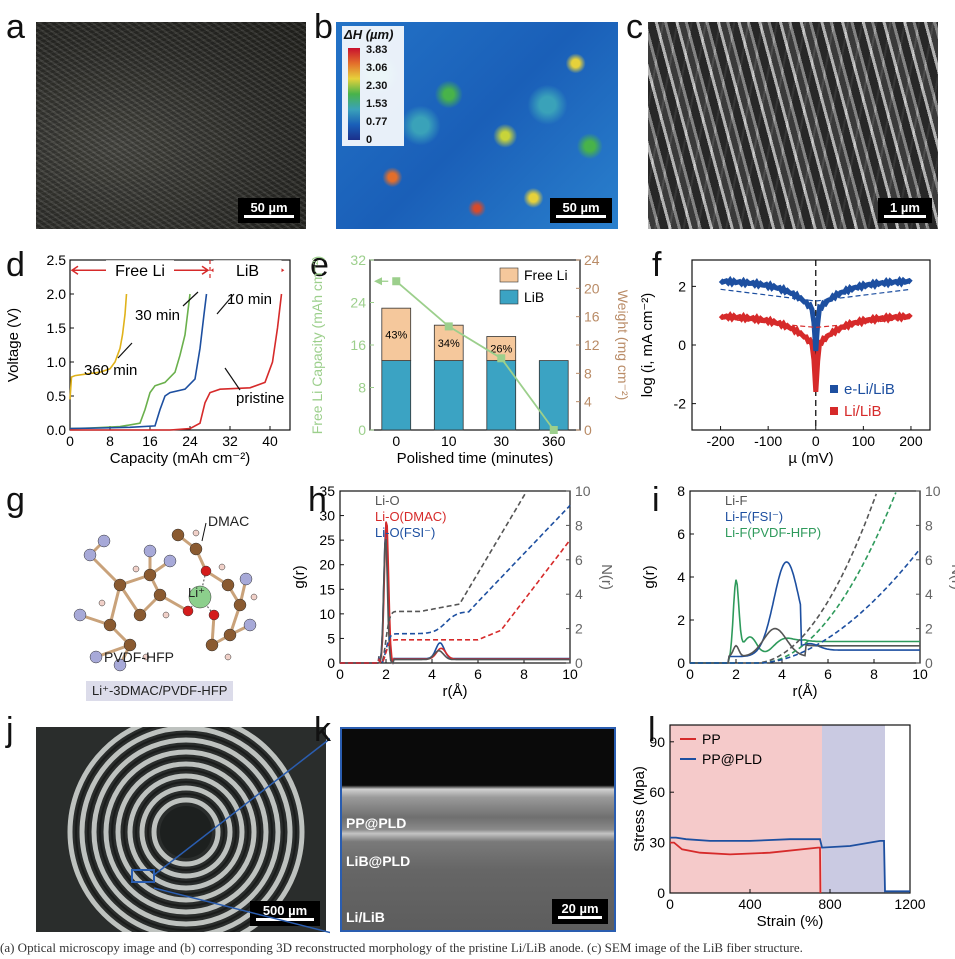  What do you see at coordinates (190, 441) in the screenshot?
I see `x-tick-label: 24` at bounding box center [190, 441].